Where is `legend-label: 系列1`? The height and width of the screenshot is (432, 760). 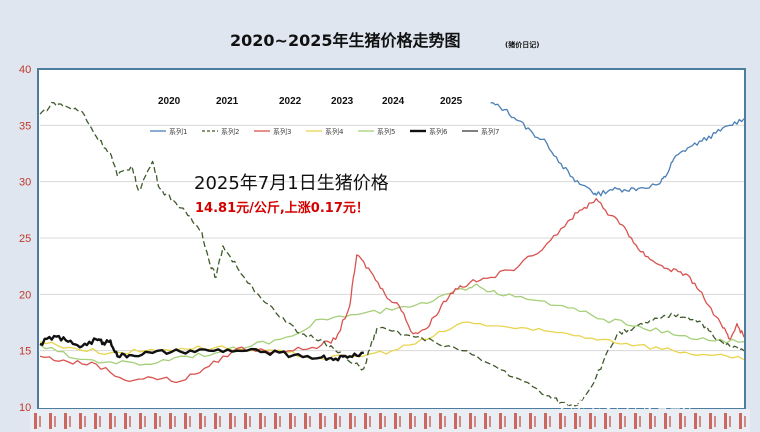 legend-label: 系列1 is located at coordinates (178, 131).